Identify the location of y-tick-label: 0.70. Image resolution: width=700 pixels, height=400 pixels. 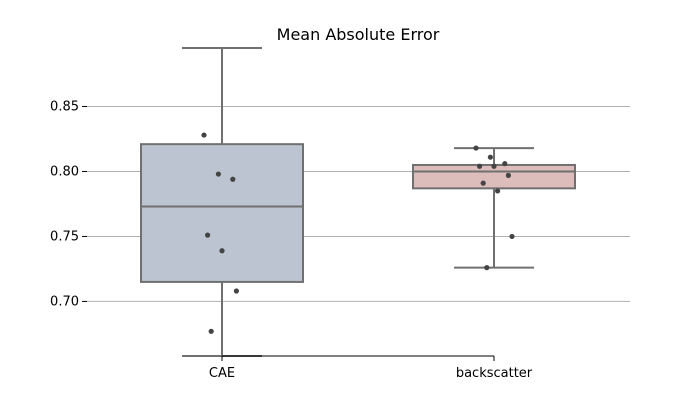
(64, 301).